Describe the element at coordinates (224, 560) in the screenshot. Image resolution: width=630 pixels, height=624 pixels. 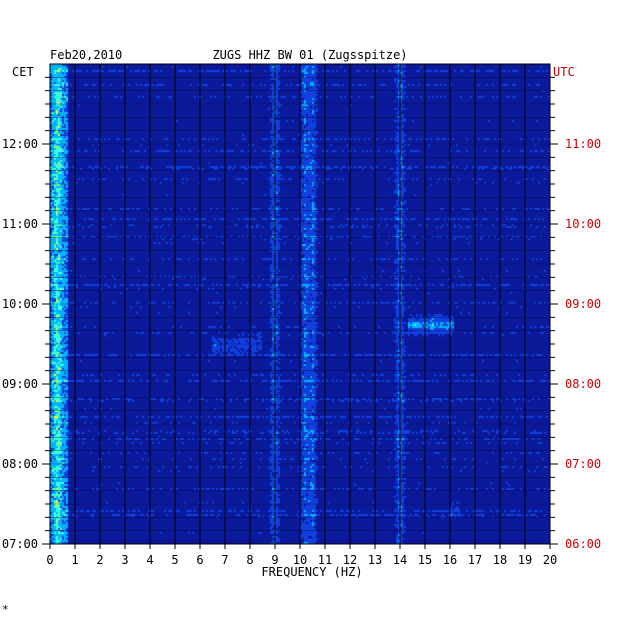
I see `x-tick-label: 7` at that location.